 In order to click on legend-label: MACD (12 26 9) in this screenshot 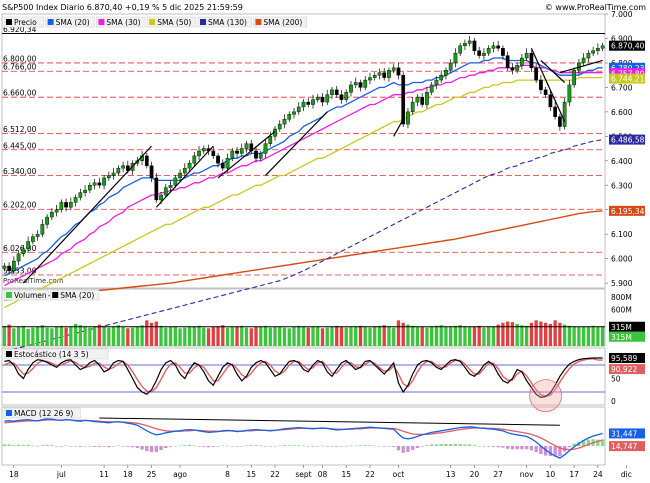, I will do `click(43, 413)`.